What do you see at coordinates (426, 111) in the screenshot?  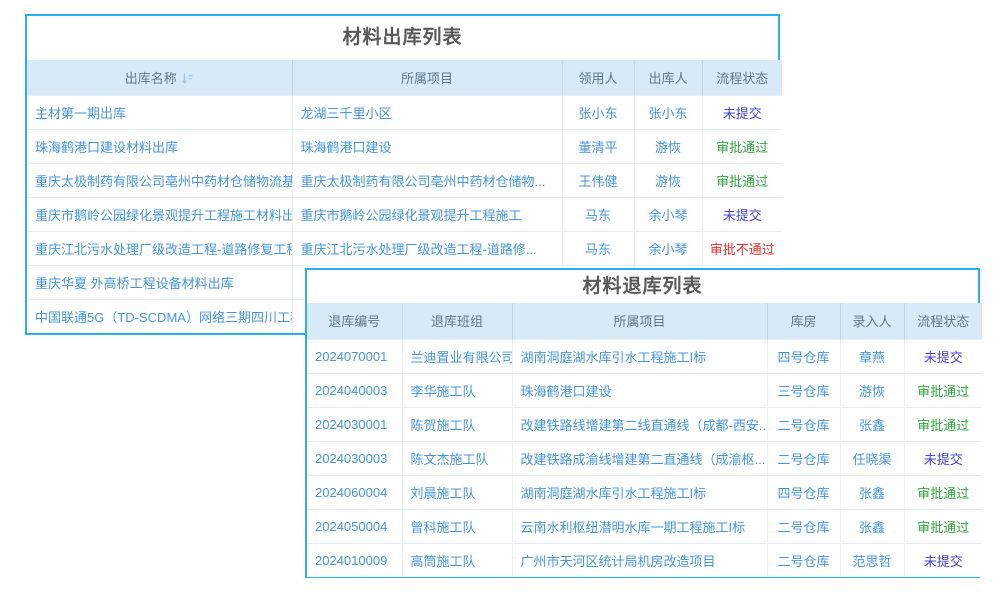 I see `table-cell: 龙湖三千里小区` at bounding box center [426, 111].